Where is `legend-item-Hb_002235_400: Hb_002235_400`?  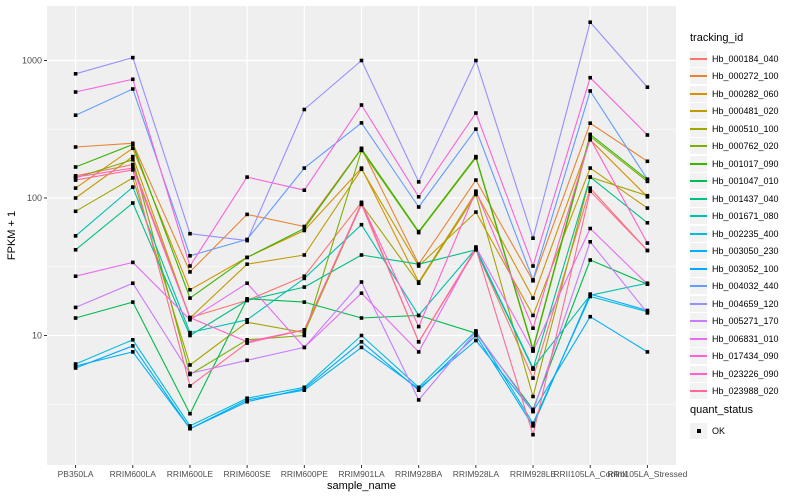 legend-item-Hb_002235_400: Hb_002235_400 is located at coordinates (734, 234).